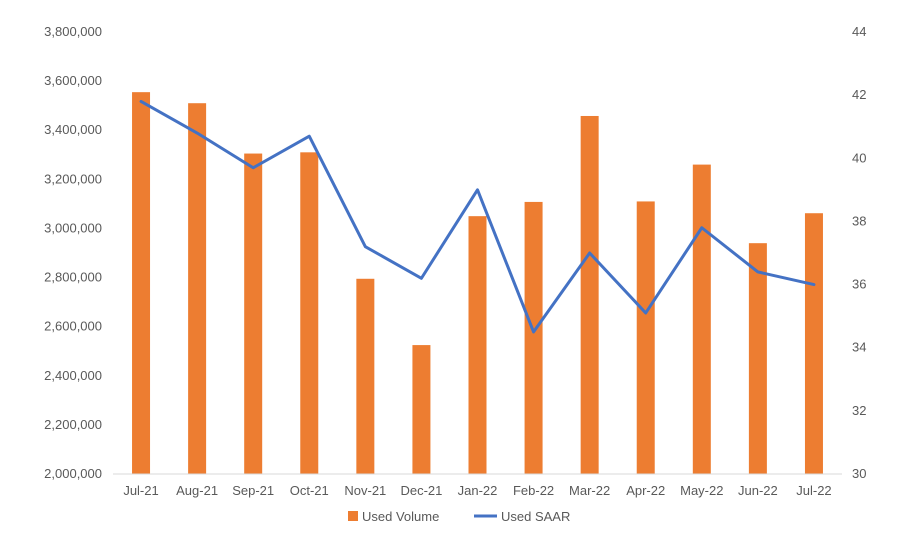  What do you see at coordinates (73, 424) in the screenshot?
I see `left-axis-tick-label: 2,200,000` at bounding box center [73, 424].